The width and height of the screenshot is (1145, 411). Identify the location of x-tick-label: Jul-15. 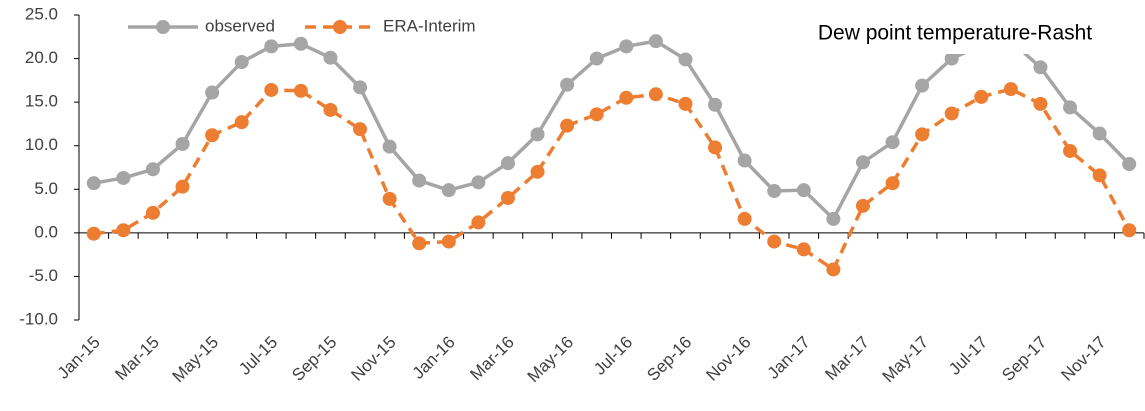
(258, 356).